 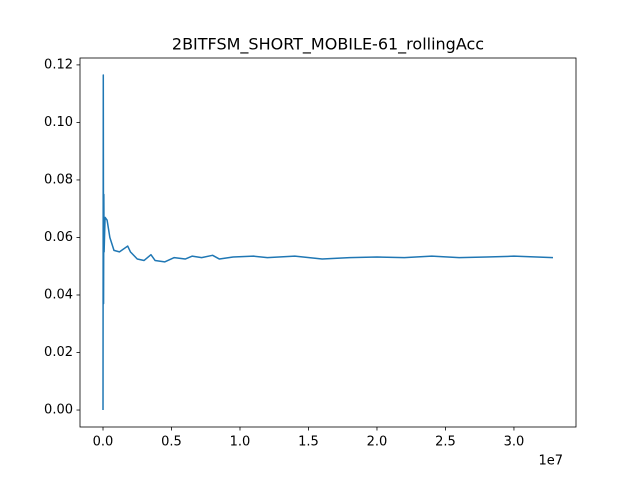 I want to click on x-tick-label: 1.5, so click(x=308, y=442).